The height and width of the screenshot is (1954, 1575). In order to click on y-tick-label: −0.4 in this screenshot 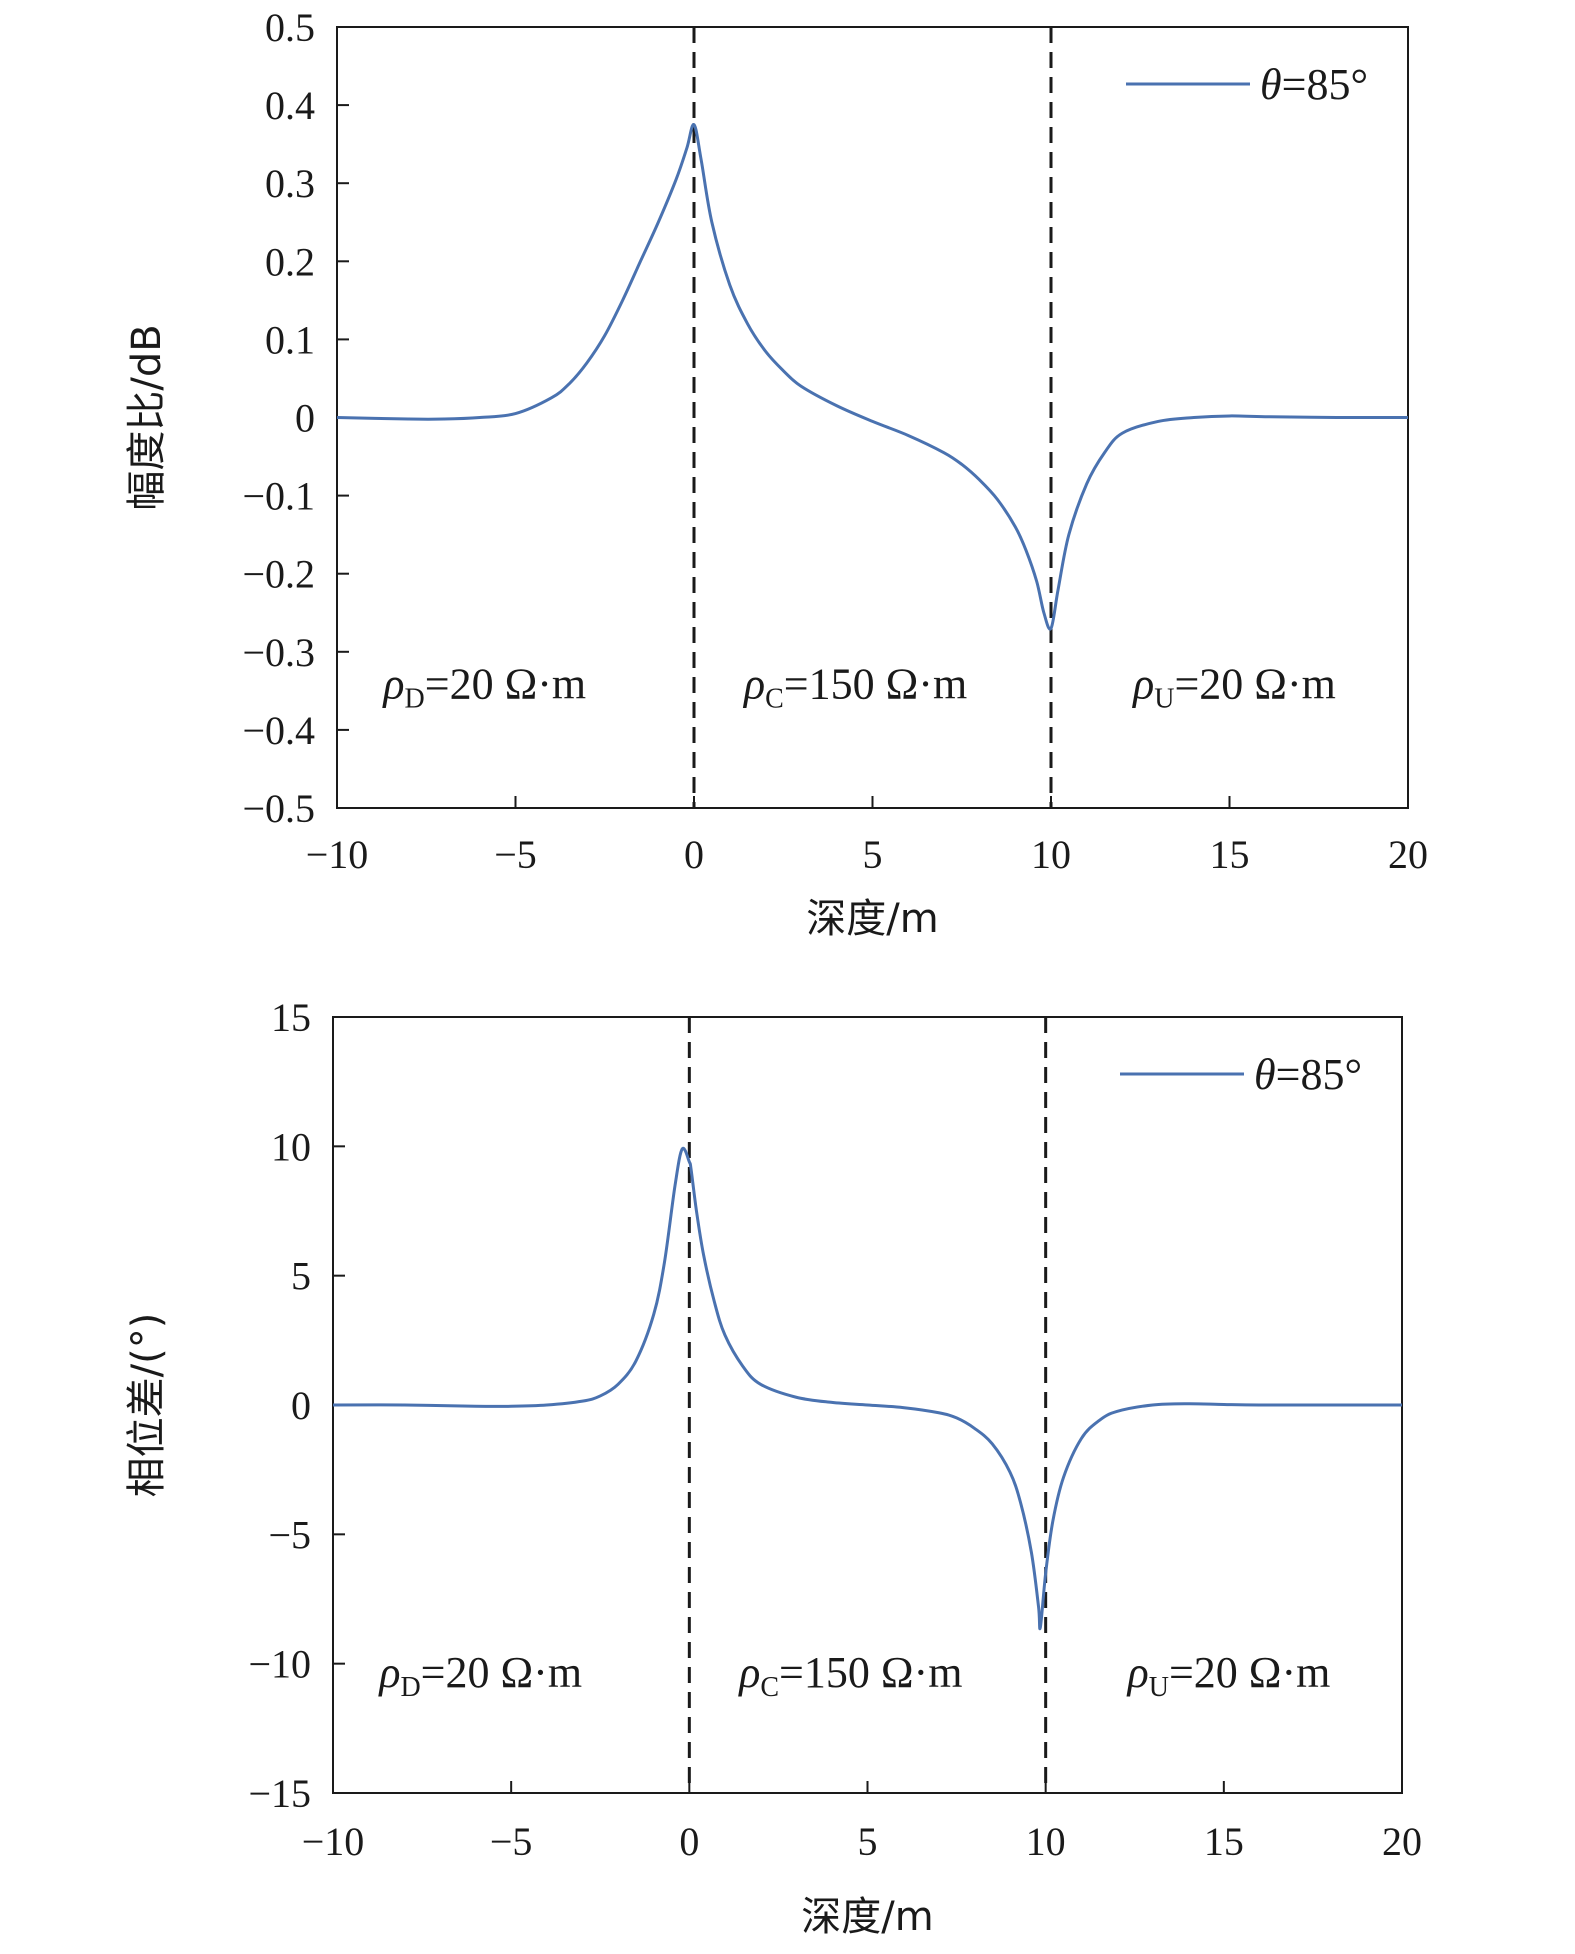, I will do `click(278, 730)`.